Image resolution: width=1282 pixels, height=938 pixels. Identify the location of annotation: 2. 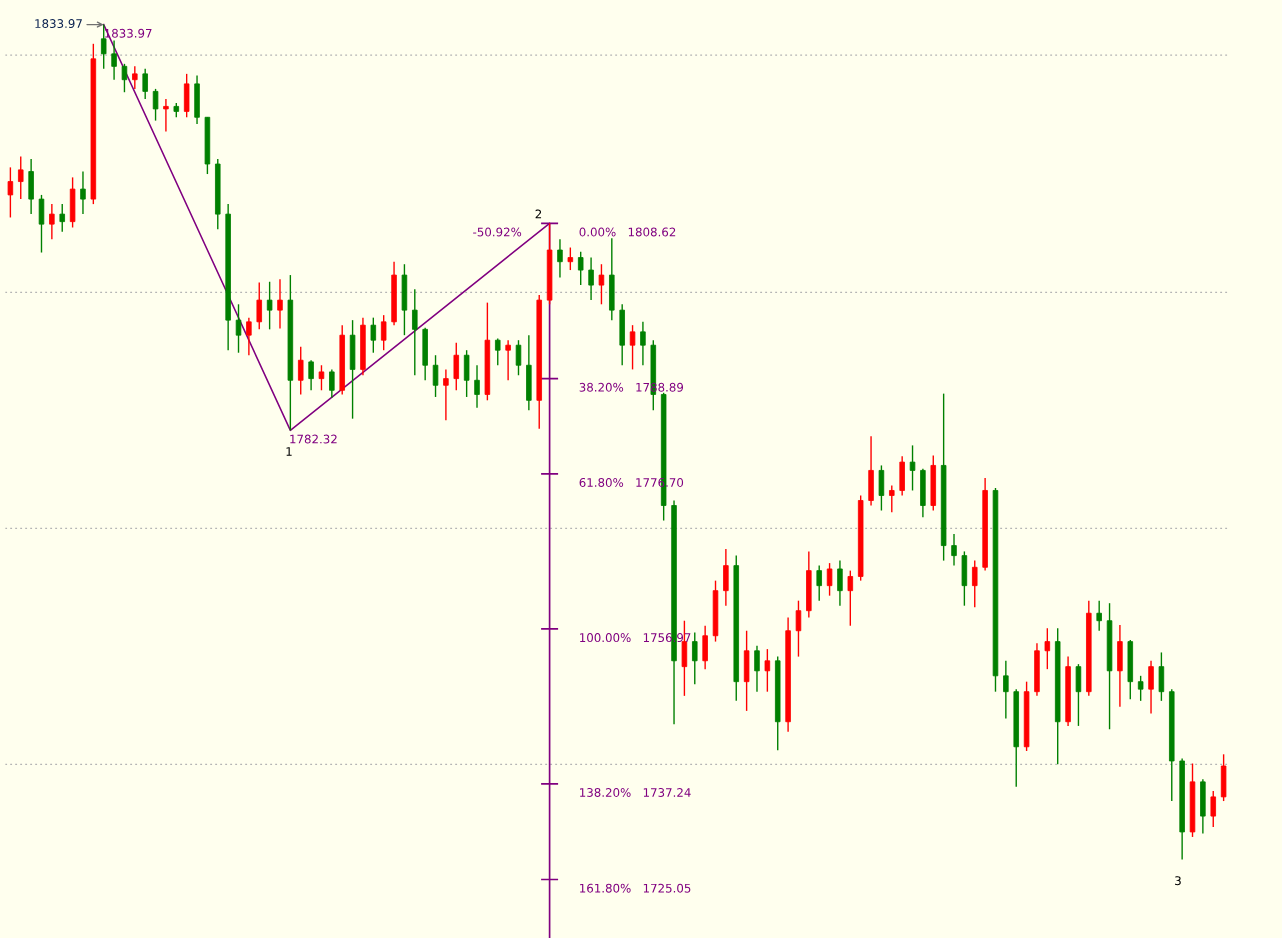
(538, 214).